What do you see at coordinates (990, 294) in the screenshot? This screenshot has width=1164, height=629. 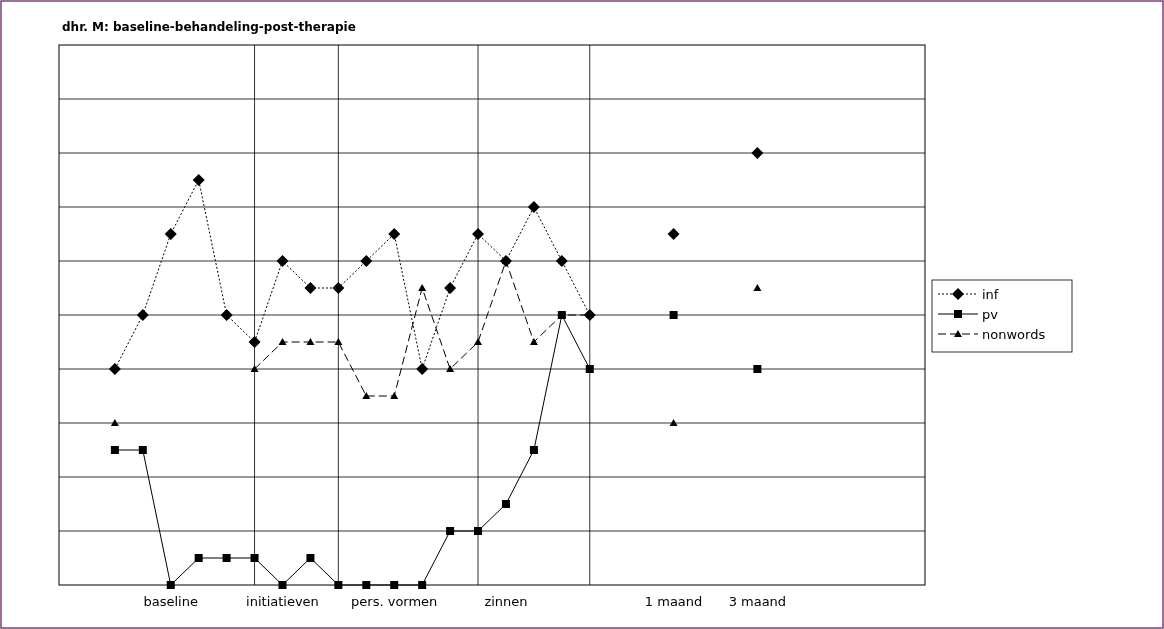 I see `legend-label: inf` at bounding box center [990, 294].